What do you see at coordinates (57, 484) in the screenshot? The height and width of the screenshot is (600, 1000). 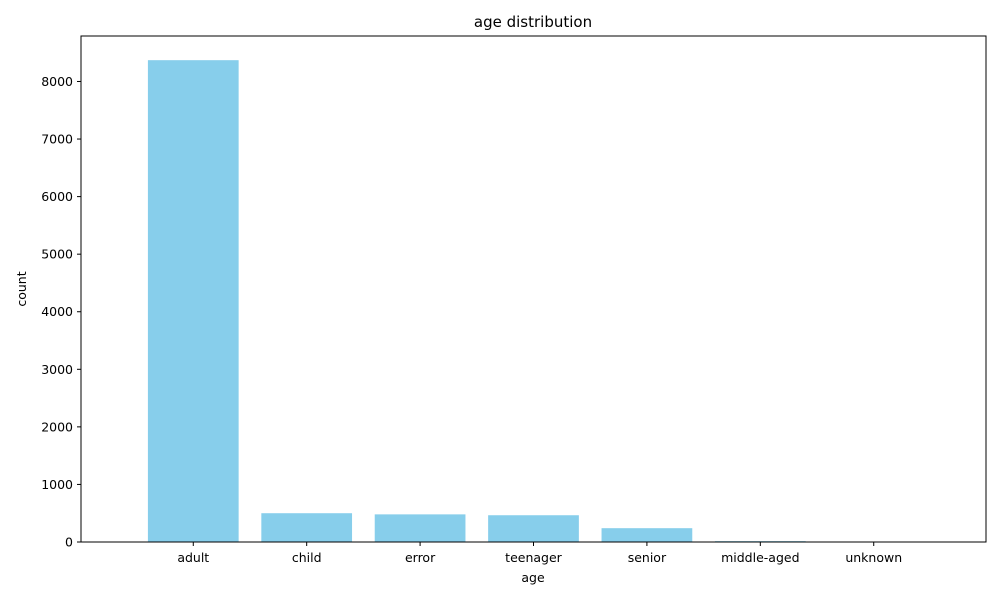 I see `y-tick-label: 1000` at bounding box center [57, 484].